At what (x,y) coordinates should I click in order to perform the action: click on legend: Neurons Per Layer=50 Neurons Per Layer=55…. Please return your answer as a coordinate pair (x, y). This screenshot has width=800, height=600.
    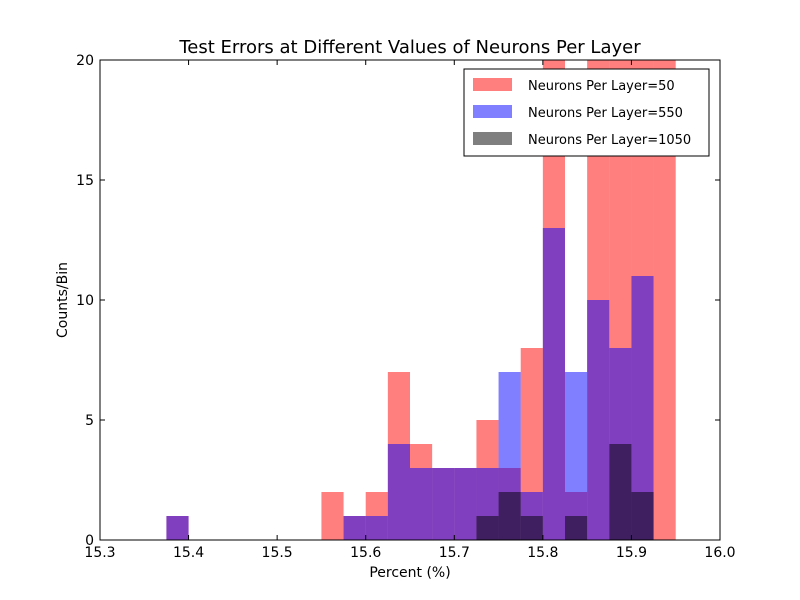
    Looking at the image, I should click on (586, 112).